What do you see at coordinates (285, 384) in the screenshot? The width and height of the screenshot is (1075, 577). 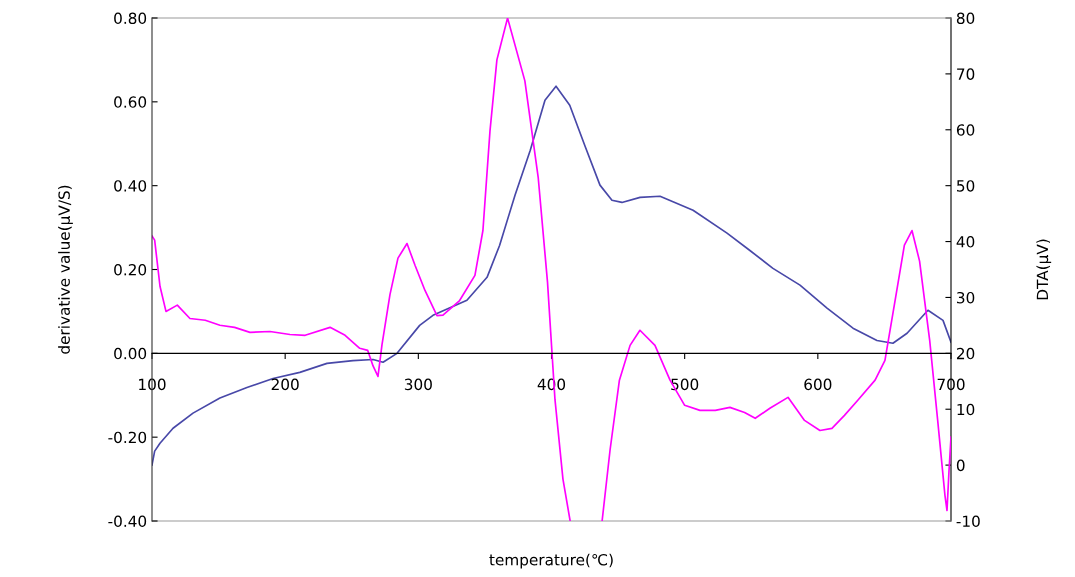 I see `x-tick-label: 200` at bounding box center [285, 384].